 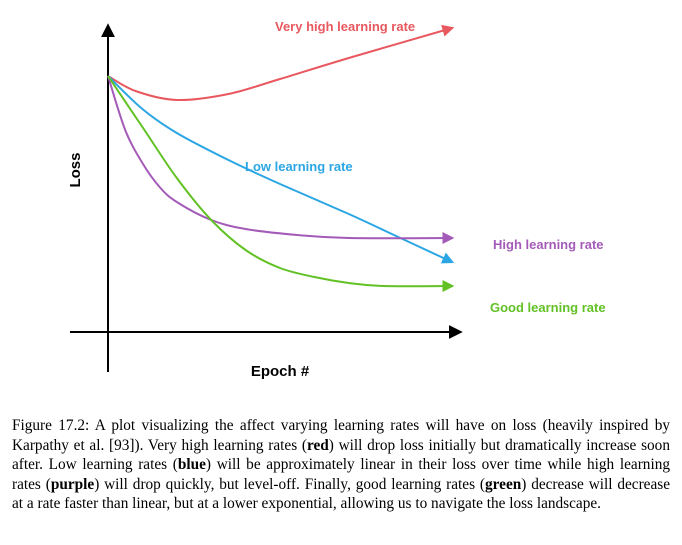 I want to click on caption-blue: blue, so click(x=191, y=465).